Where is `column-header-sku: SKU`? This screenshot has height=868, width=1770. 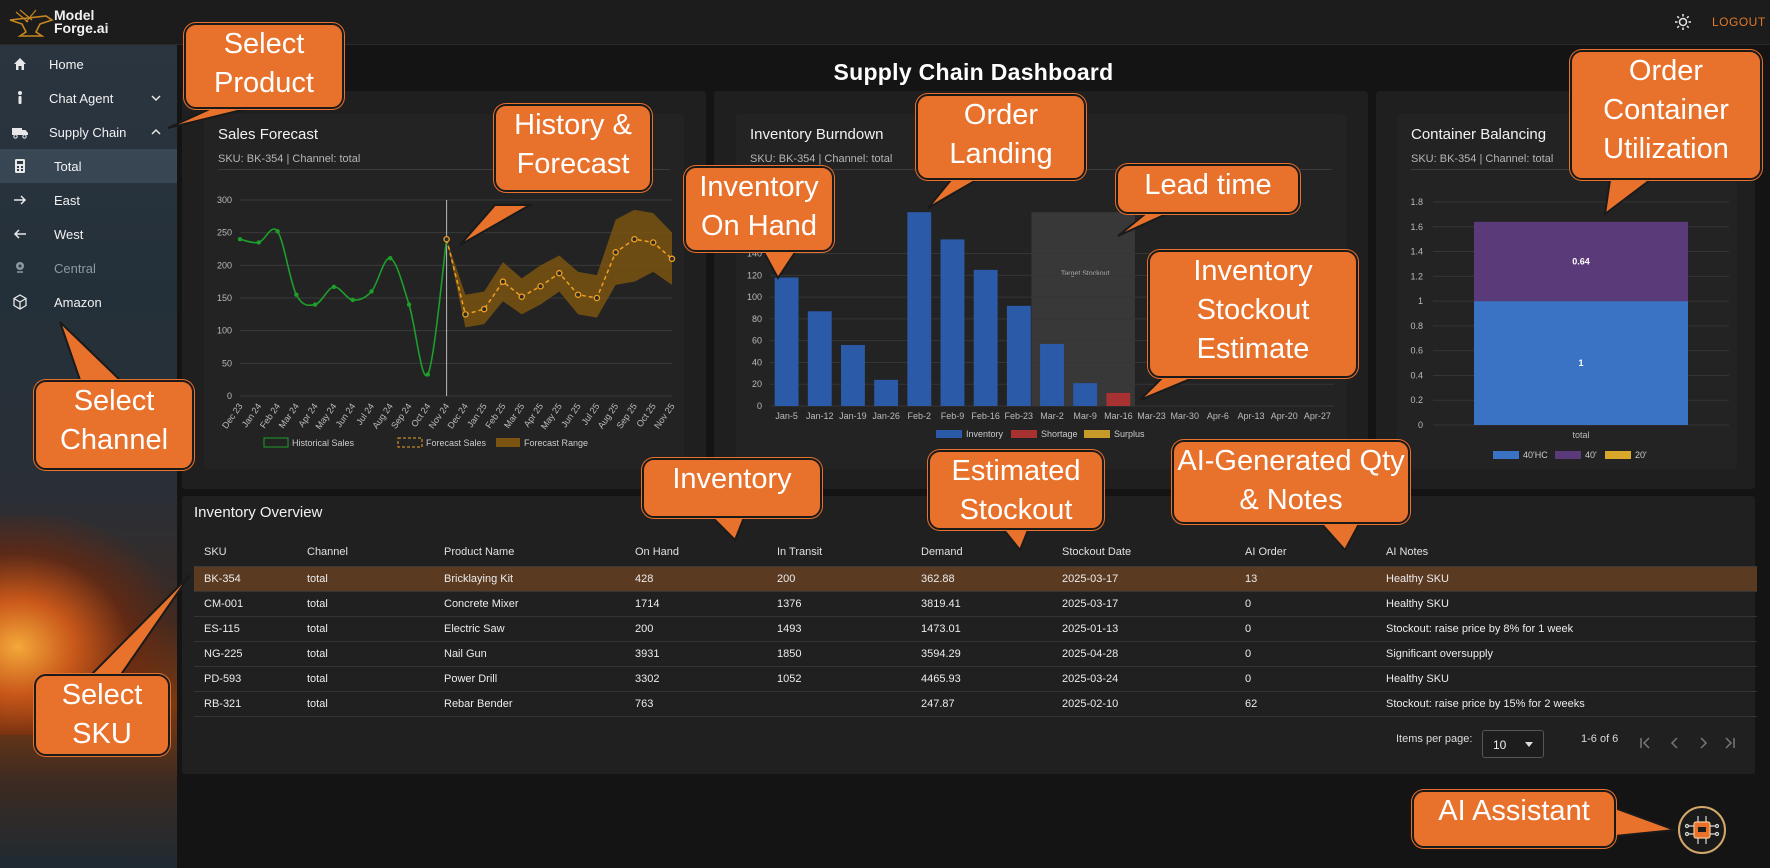 column-header-sku: SKU is located at coordinates (245, 553).